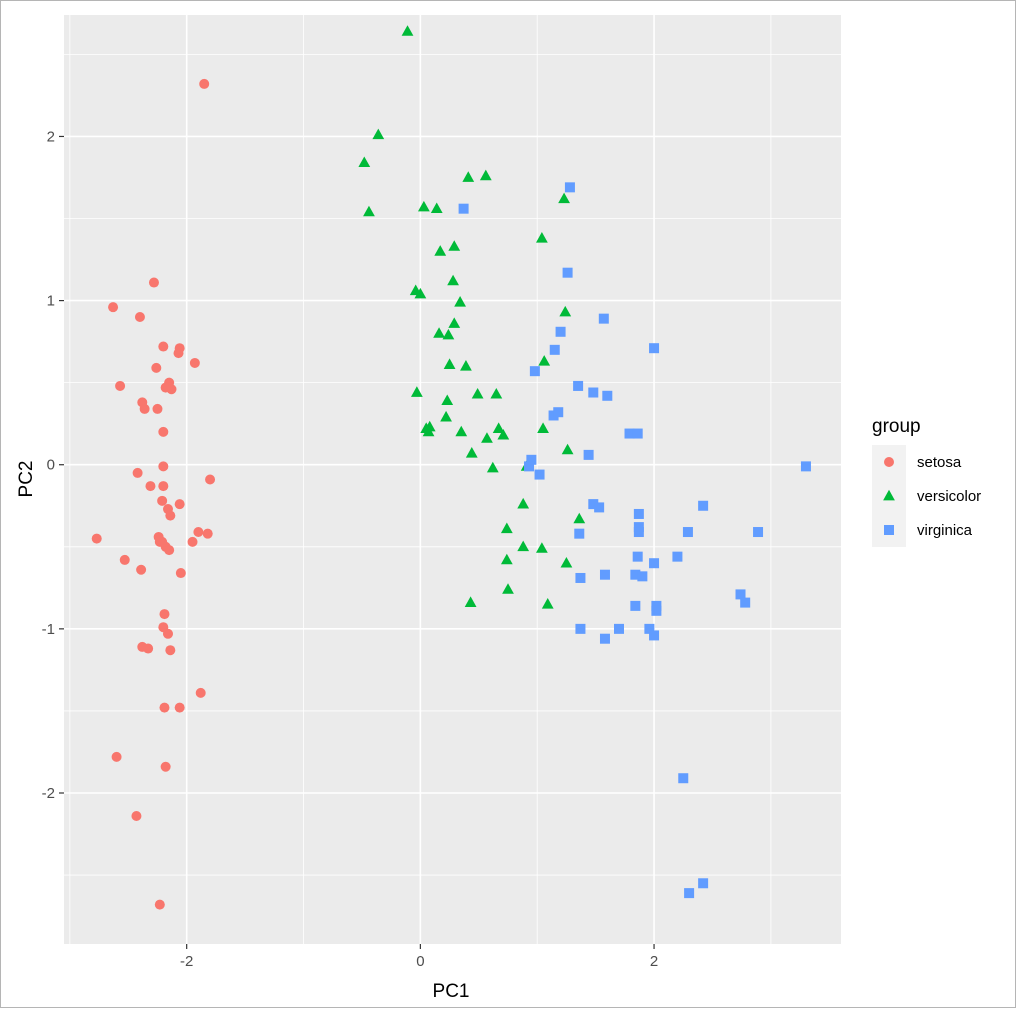  Describe the element at coordinates (889, 530) in the screenshot. I see `virginica-legend-icon` at that location.